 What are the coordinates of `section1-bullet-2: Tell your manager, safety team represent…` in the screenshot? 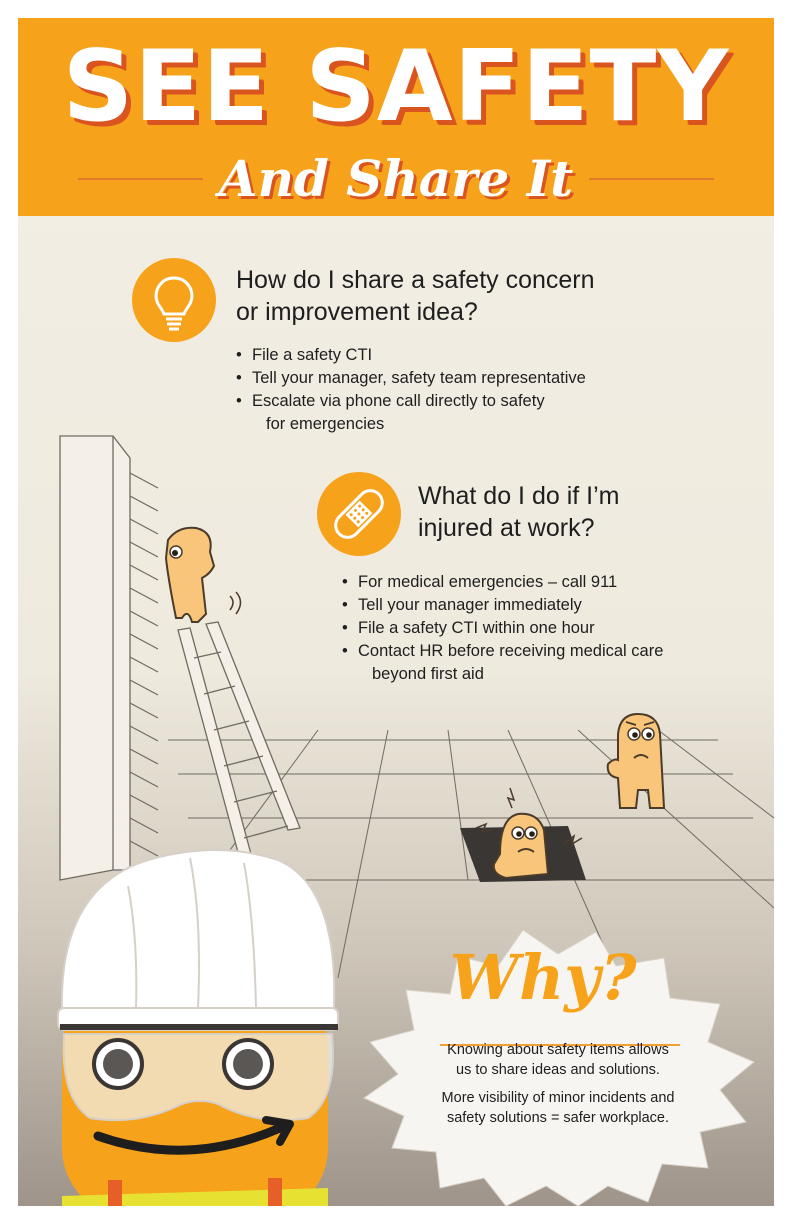 It's located at (456, 378).